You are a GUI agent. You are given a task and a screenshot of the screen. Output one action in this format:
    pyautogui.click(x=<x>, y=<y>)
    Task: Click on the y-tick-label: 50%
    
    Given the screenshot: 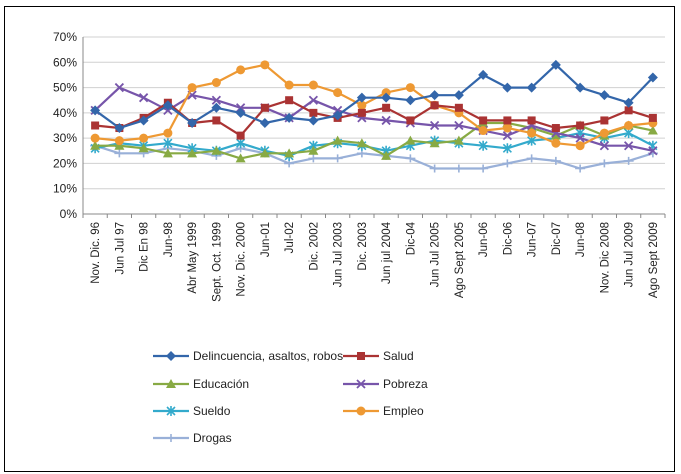 What is the action you would take?
    pyautogui.click(x=65, y=88)
    